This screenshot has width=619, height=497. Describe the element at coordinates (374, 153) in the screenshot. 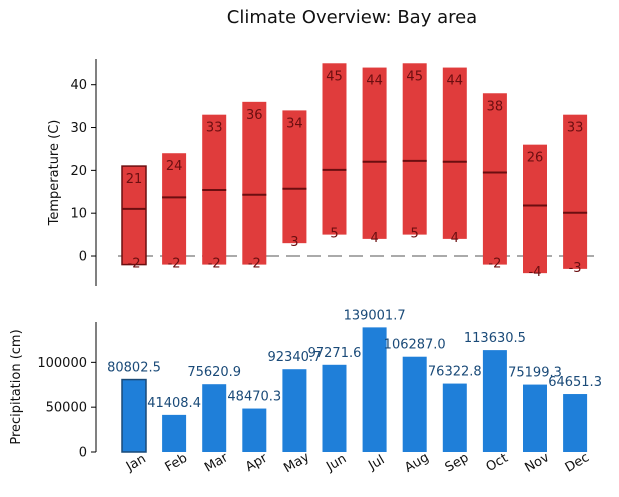

I see `temp-range-bar-jul` at that location.